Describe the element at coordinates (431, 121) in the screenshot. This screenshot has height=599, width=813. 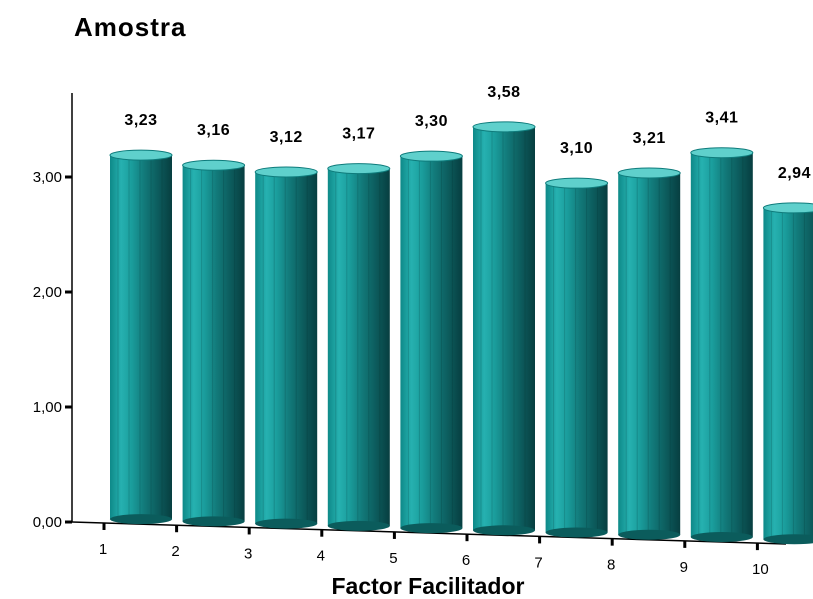
I see `data-label: 3,30` at that location.